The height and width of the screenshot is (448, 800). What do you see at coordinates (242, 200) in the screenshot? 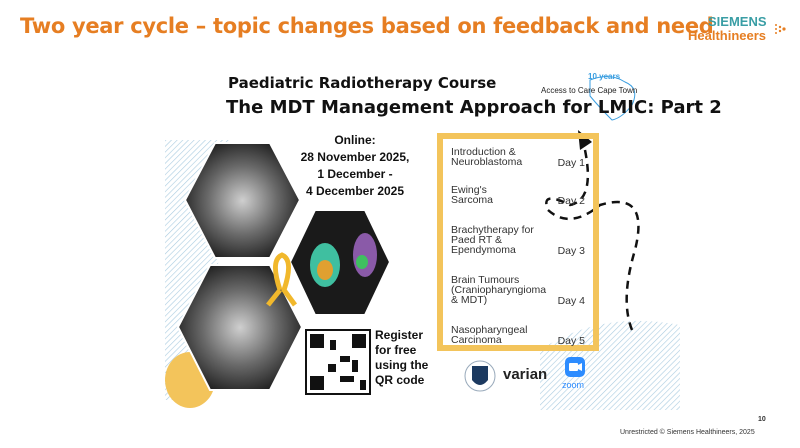
I see `mri-hexagon` at bounding box center [242, 200].